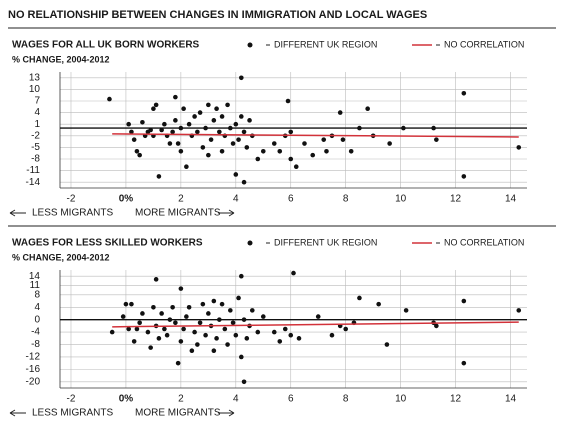  What do you see at coordinates (35, 147) in the screenshot?
I see `y-tick-label: -5` at bounding box center [35, 147].